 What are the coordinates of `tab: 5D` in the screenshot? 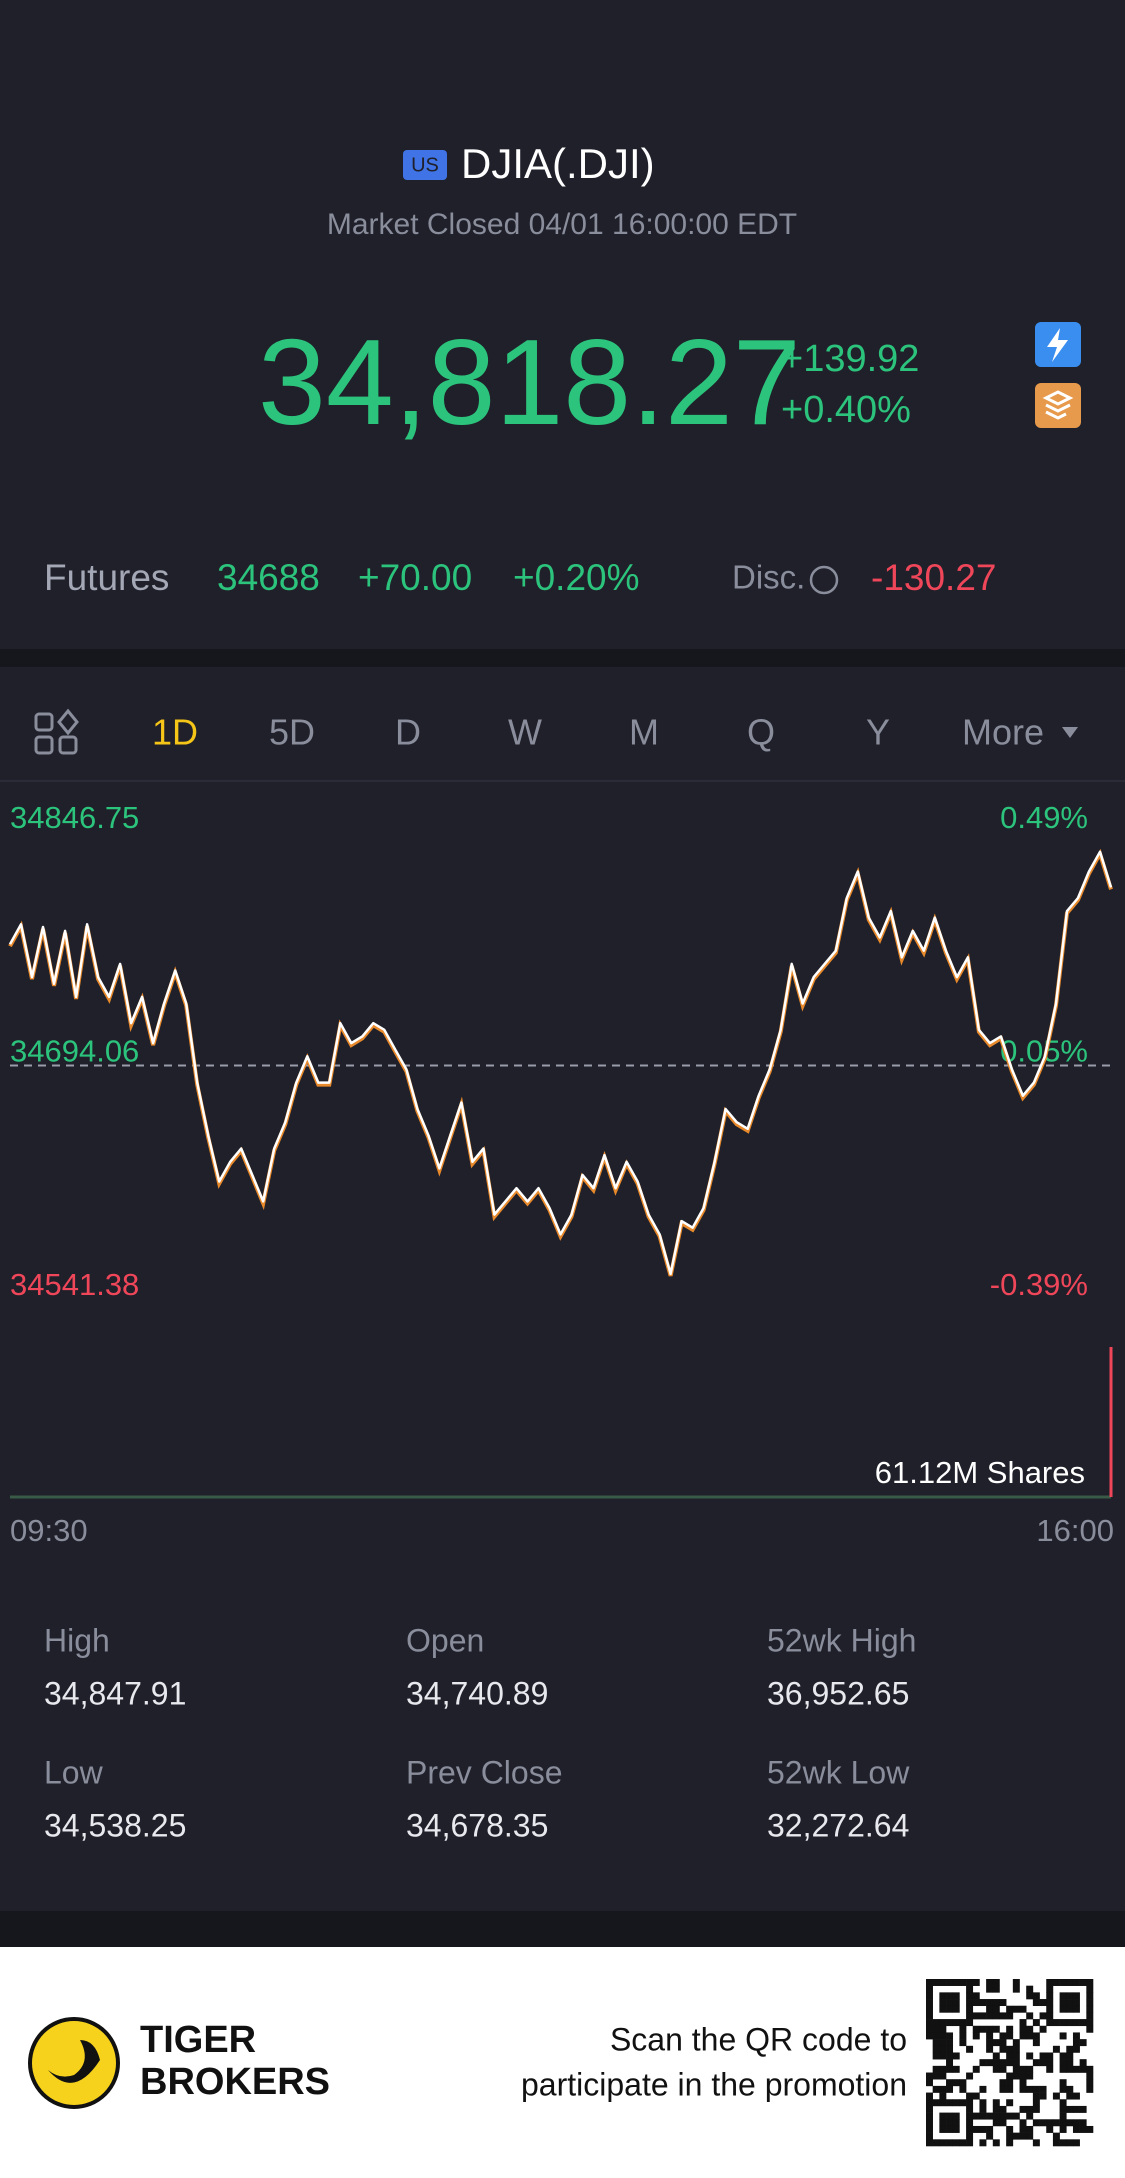 It's located at (292, 732).